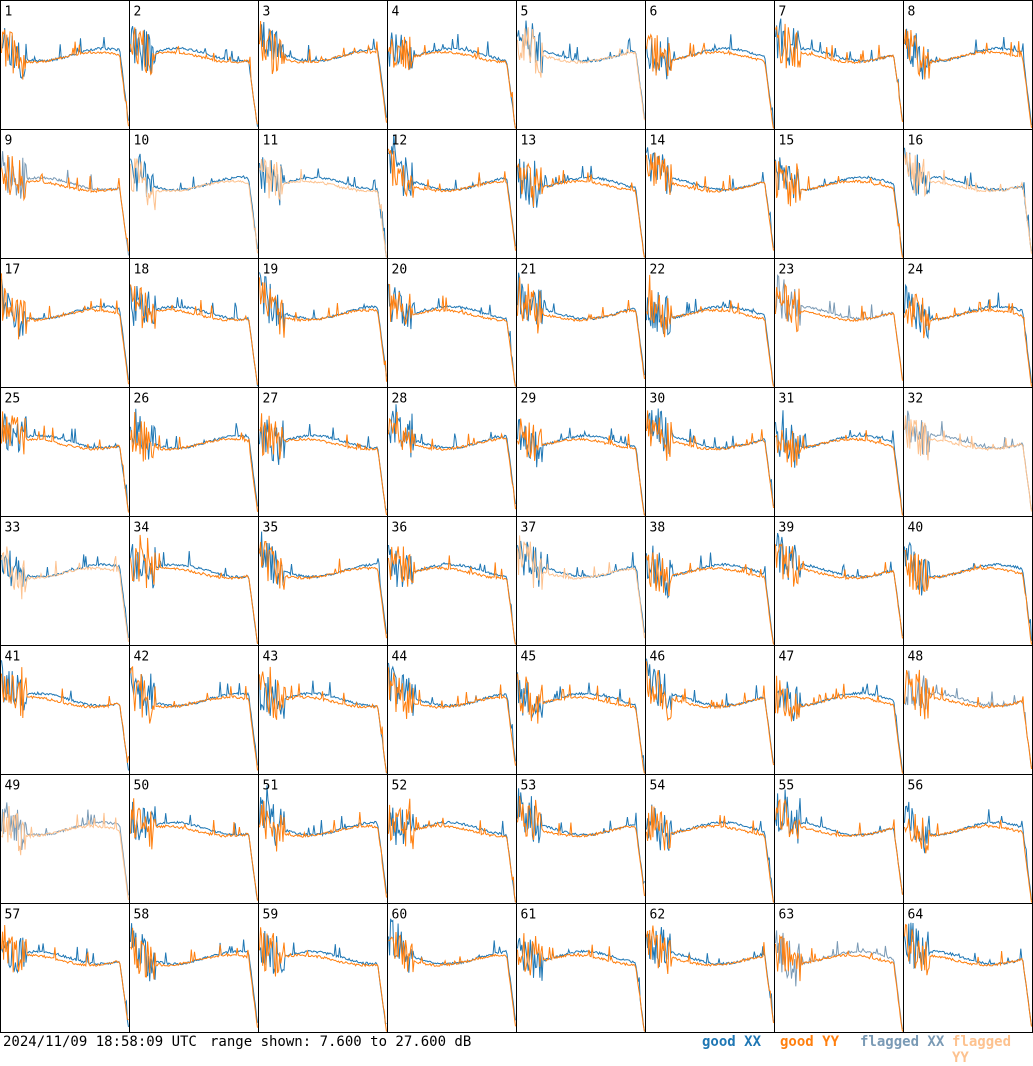 The width and height of the screenshot is (1033, 1066). What do you see at coordinates (9, 12) in the screenshot?
I see `panel-label: 1` at bounding box center [9, 12].